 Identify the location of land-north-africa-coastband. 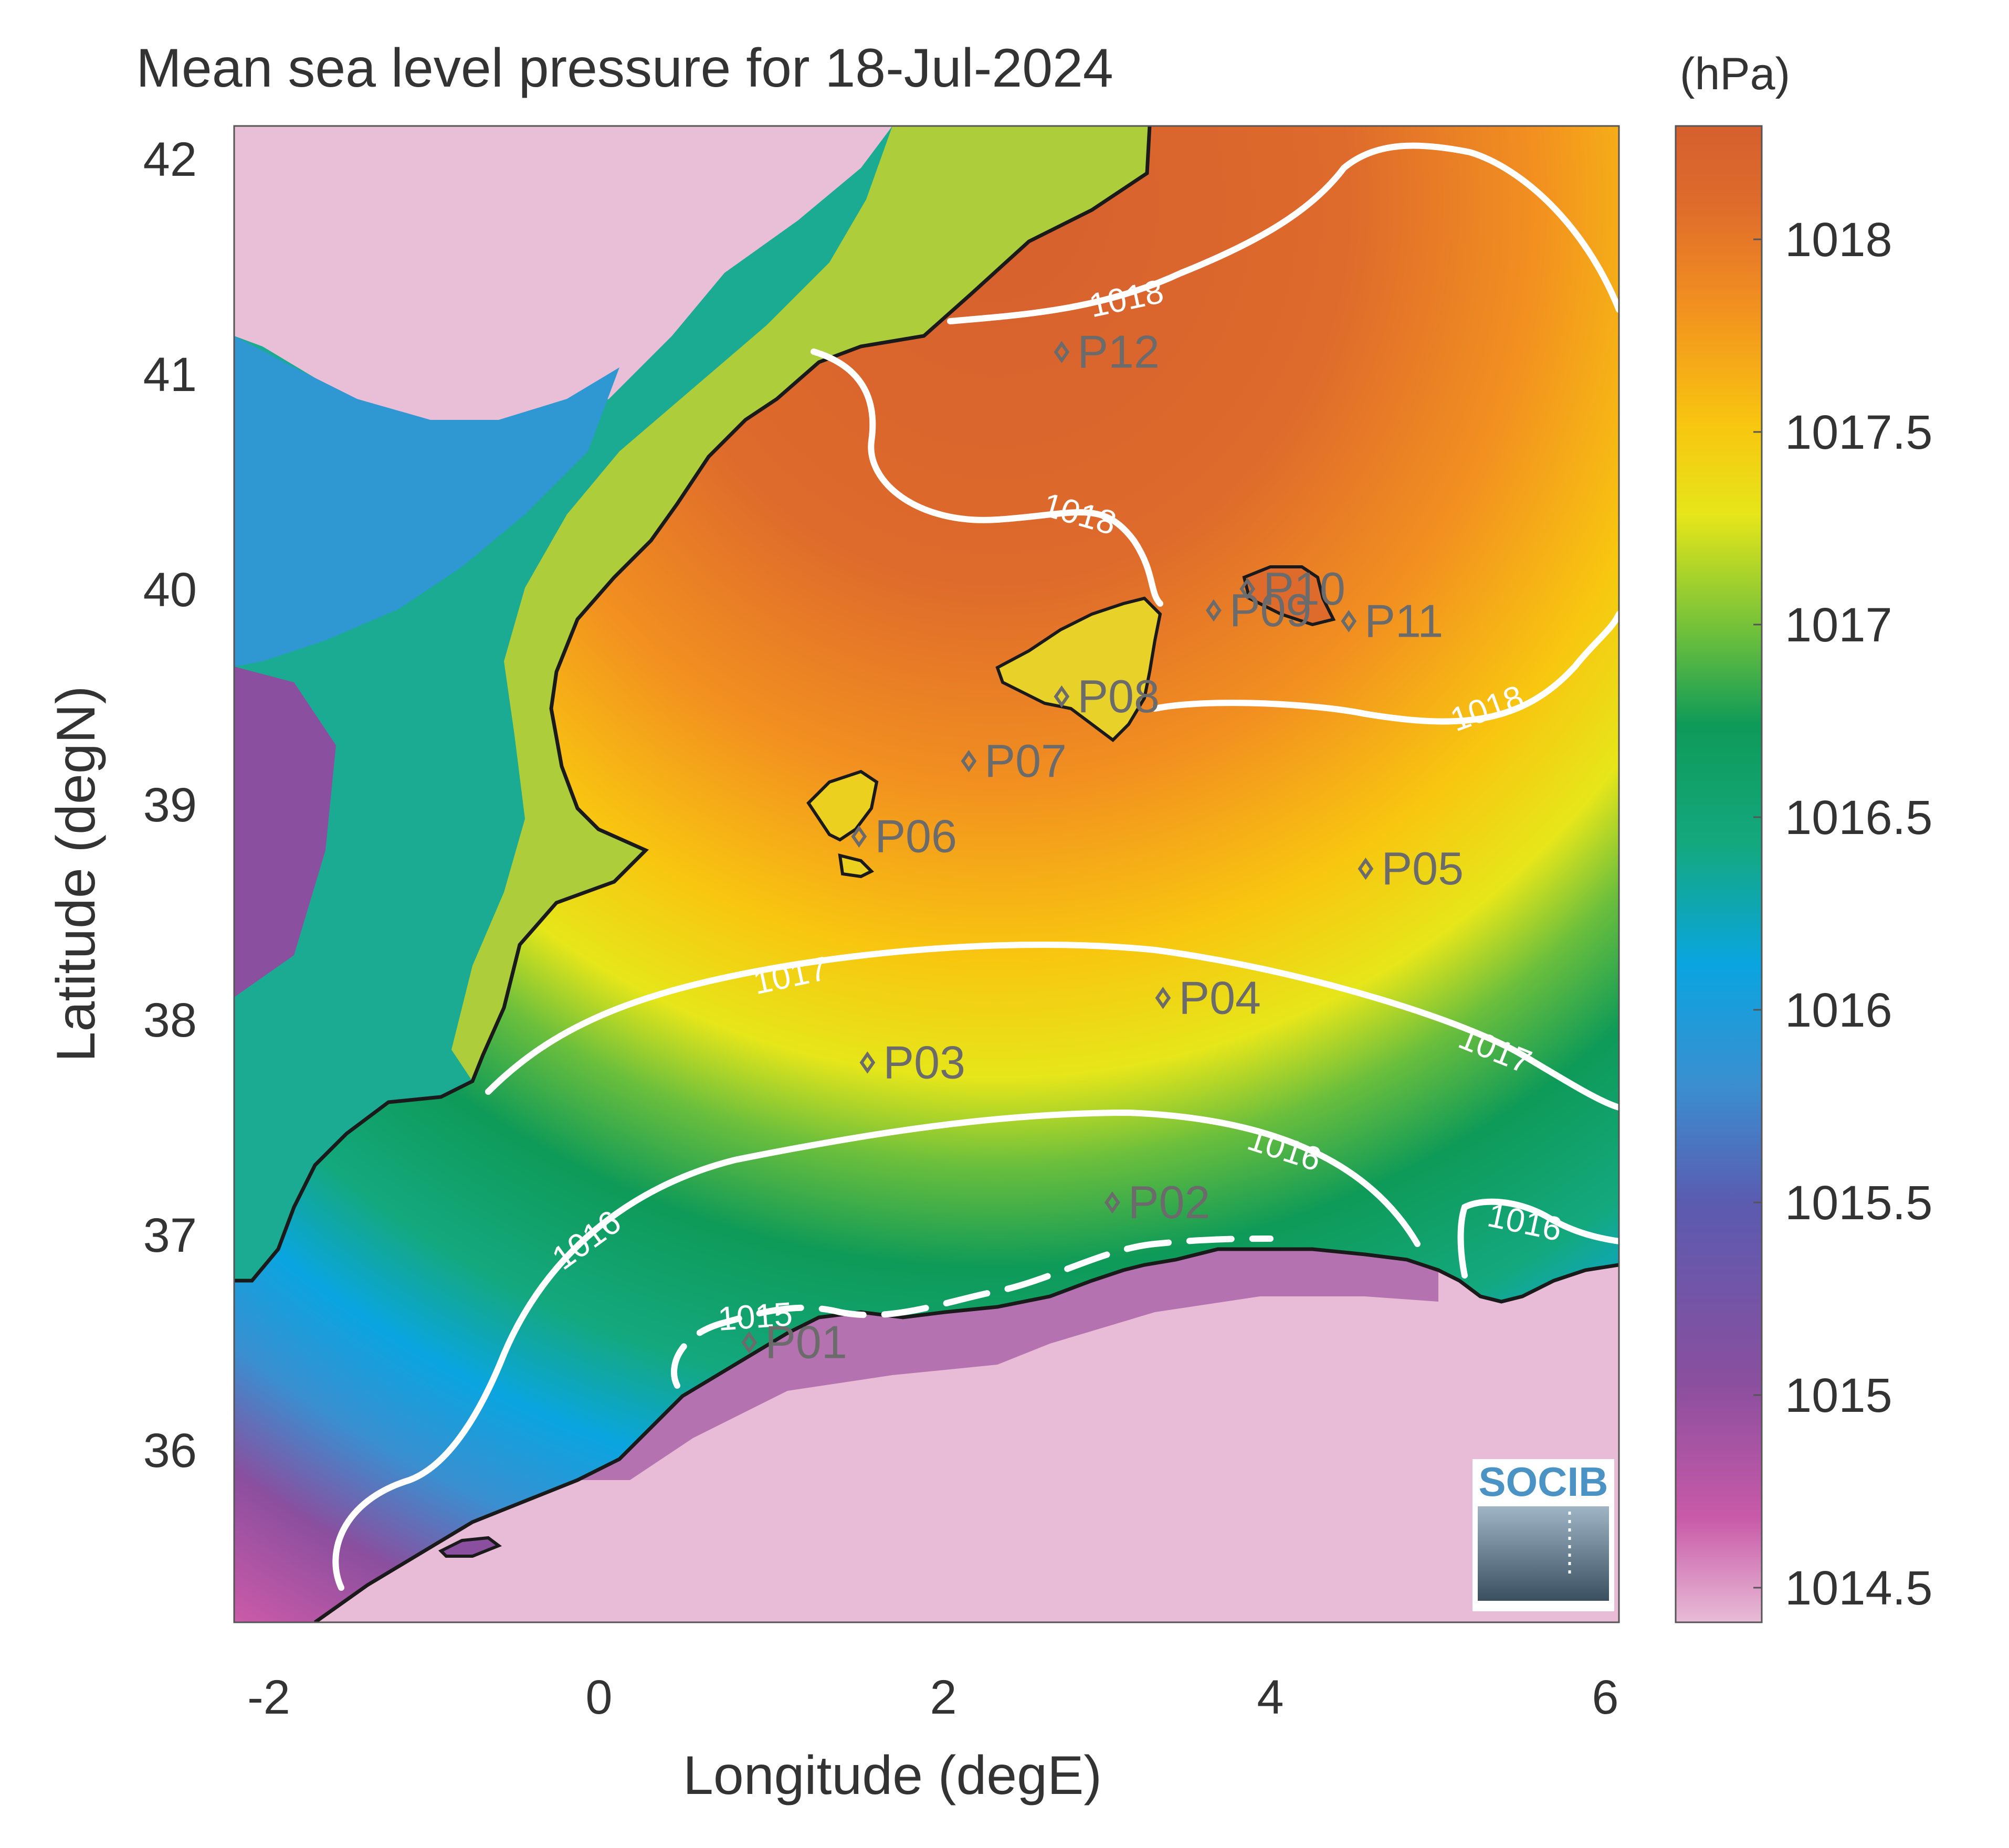
(1008, 1365).